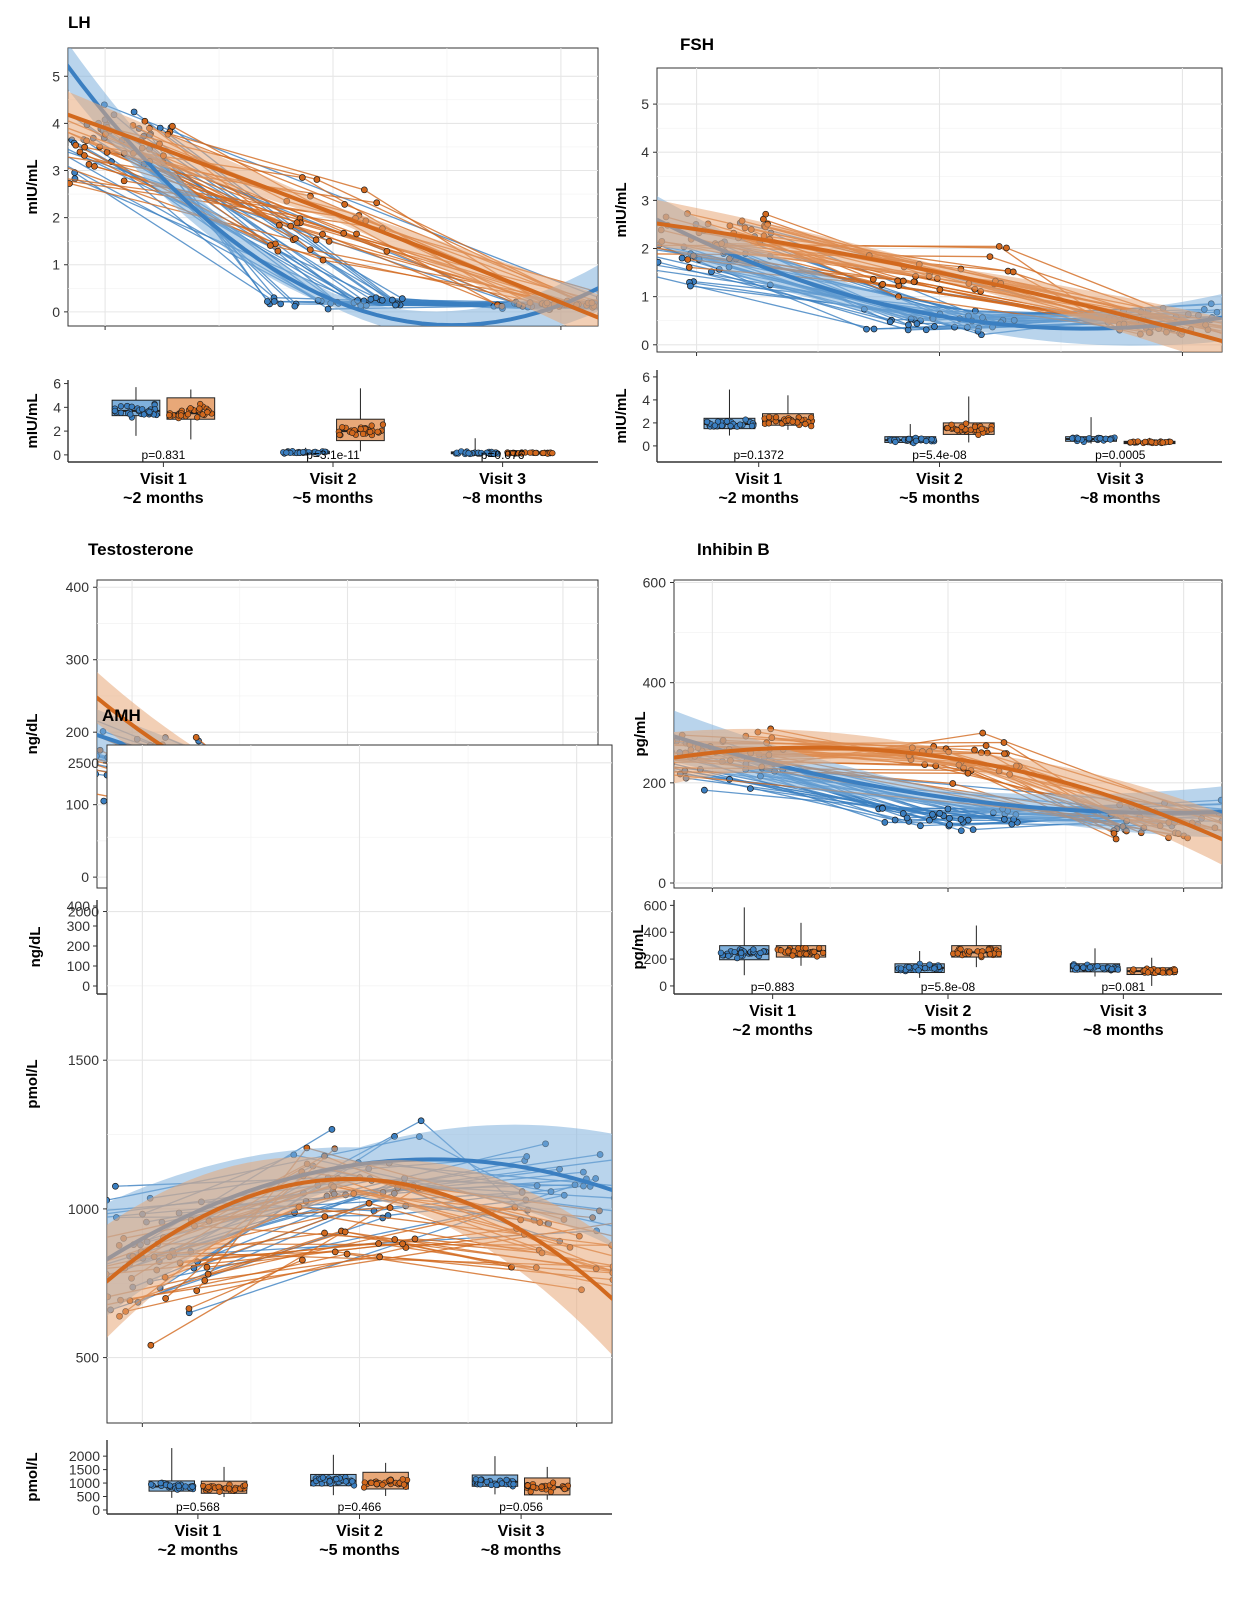  What do you see at coordinates (656, 905) in the screenshot?
I see `box-y-tick-label: 600` at bounding box center [656, 905].